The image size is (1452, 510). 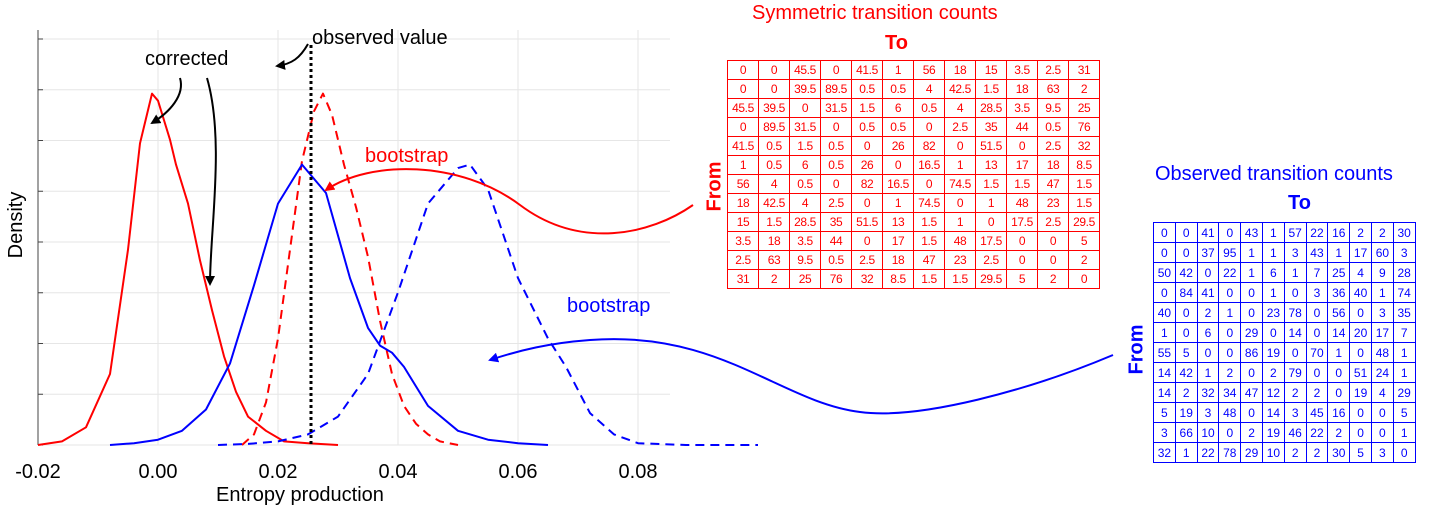 I want to click on table-cell: 60, so click(x=1382, y=252).